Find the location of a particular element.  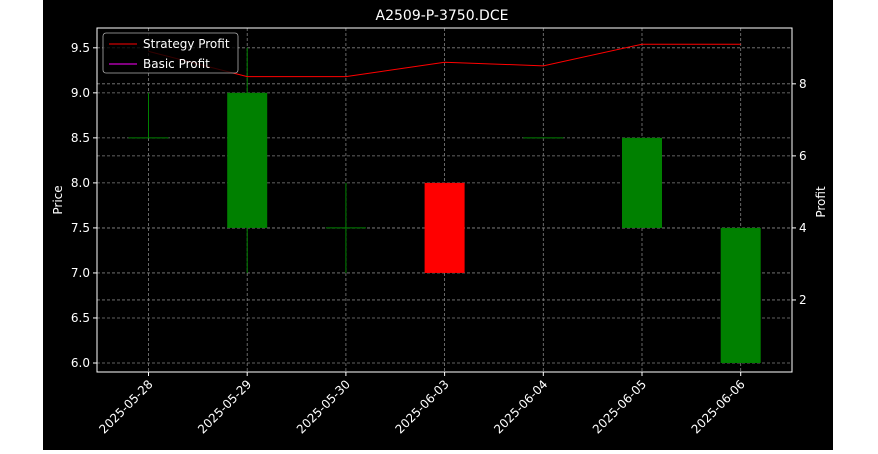

x-tick-label: 2025-06-06 is located at coordinates (718, 406).